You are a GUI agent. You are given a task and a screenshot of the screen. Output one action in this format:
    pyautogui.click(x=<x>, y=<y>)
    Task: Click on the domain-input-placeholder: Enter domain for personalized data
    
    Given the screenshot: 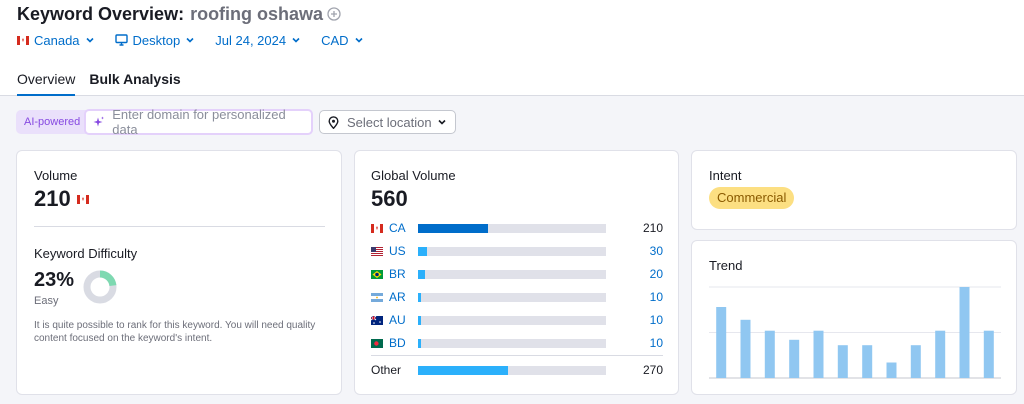 What is the action you would take?
    pyautogui.click(x=199, y=122)
    